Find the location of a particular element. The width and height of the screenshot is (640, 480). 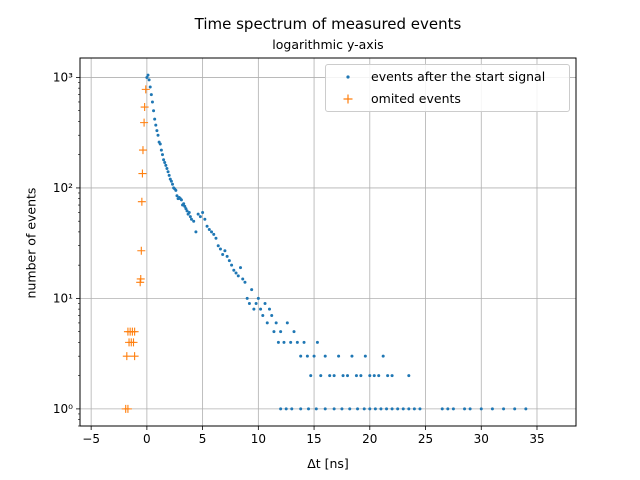

x-tick-label: 15 is located at coordinates (313, 439).